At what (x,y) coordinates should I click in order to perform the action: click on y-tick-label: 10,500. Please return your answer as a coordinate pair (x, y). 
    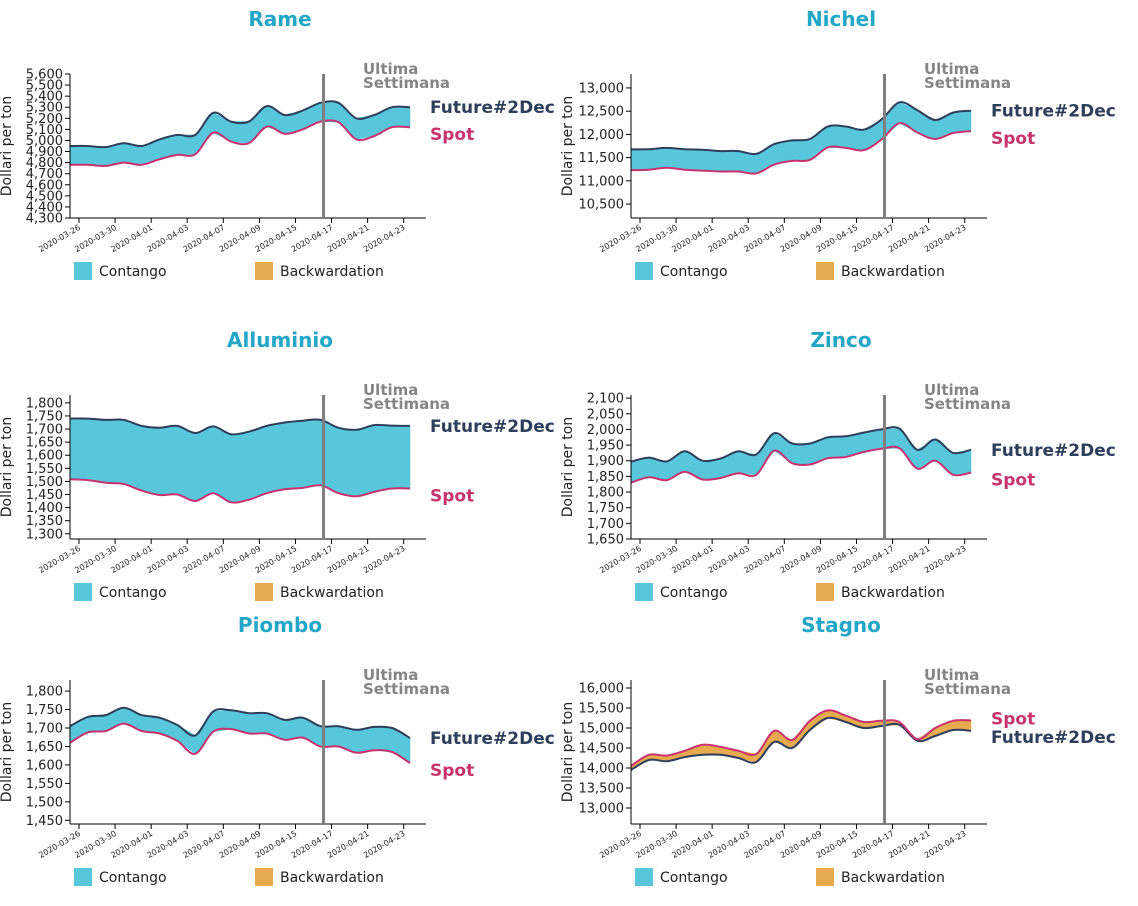
    Looking at the image, I should click on (602, 205).